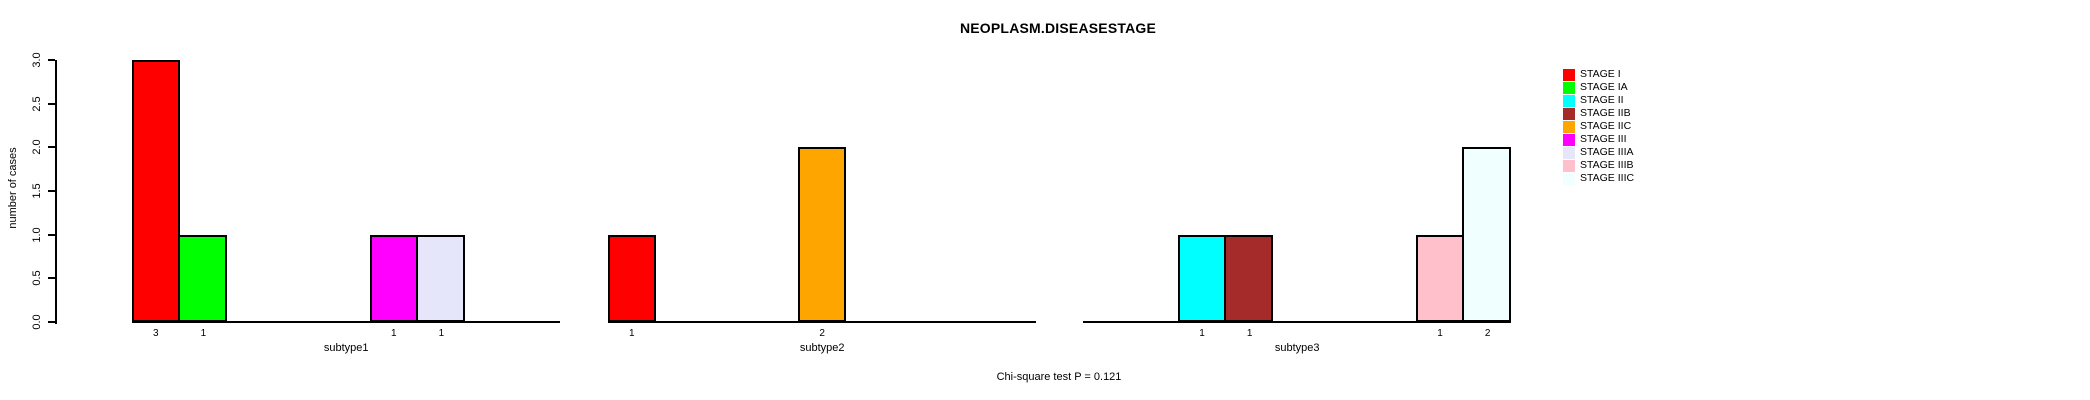 This screenshot has width=2090, height=400. I want to click on legend-item: STAGE I, so click(1598, 74).